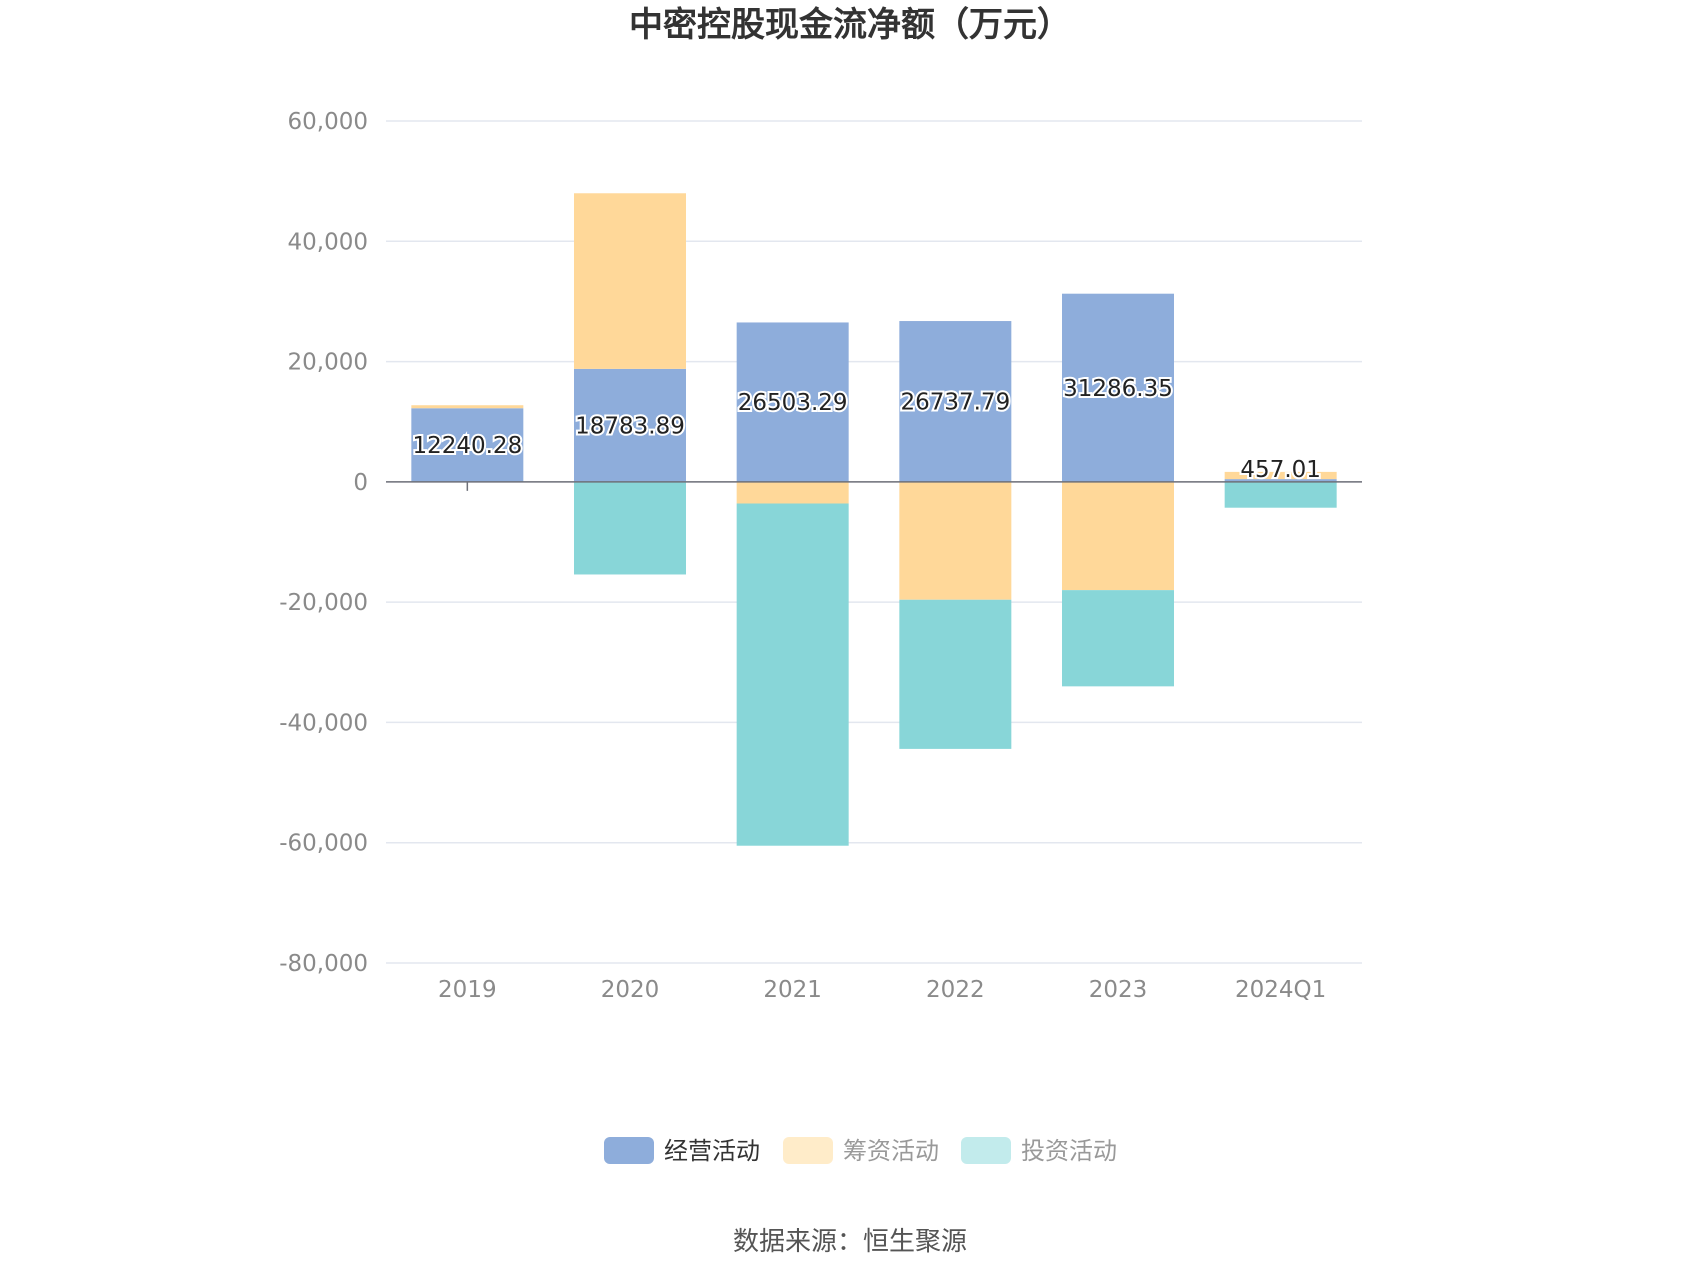 The height and width of the screenshot is (1274, 1700). I want to click on data-label: 26737.79, so click(955, 402).